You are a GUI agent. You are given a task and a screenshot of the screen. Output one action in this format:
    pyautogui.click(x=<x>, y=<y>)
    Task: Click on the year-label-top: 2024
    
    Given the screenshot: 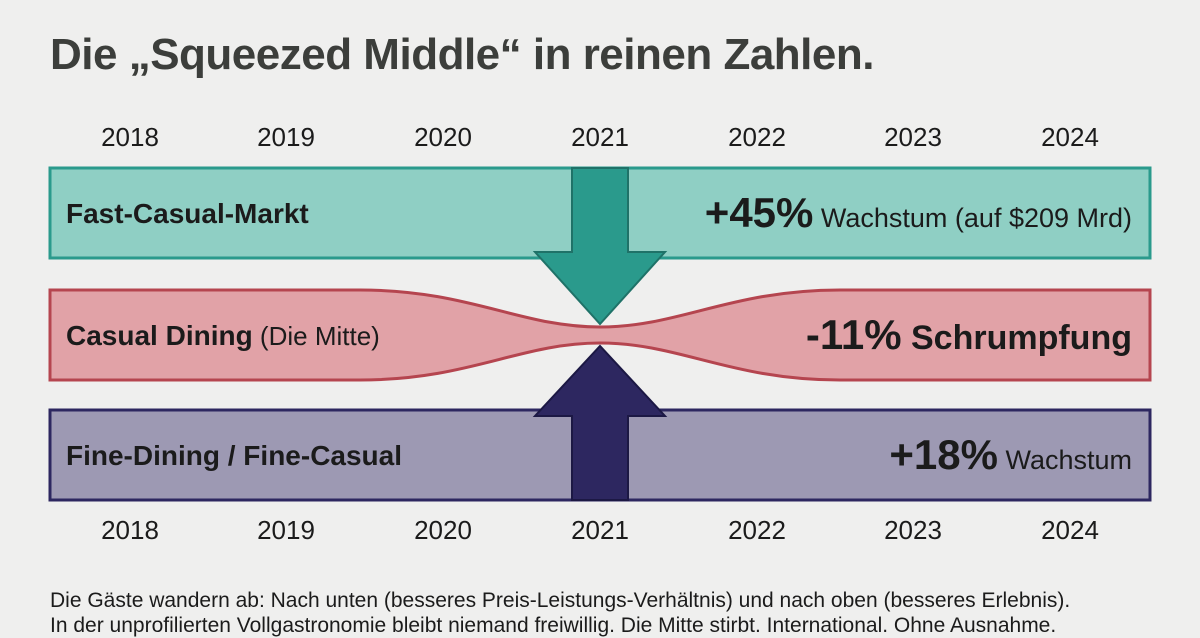 What is the action you would take?
    pyautogui.click(x=1070, y=137)
    